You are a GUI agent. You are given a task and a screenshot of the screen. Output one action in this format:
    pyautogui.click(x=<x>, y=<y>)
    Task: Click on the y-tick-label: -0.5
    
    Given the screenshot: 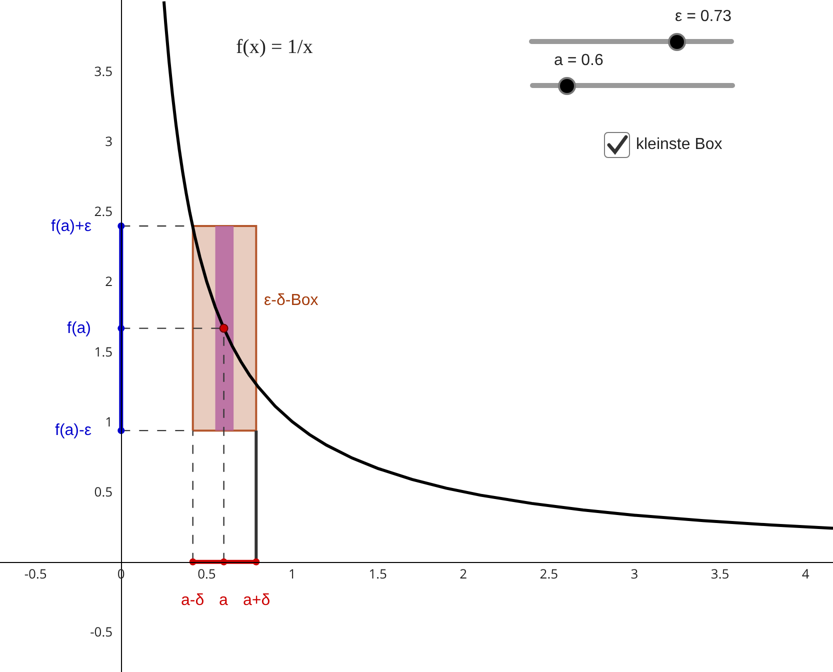 What is the action you would take?
    pyautogui.click(x=101, y=631)
    